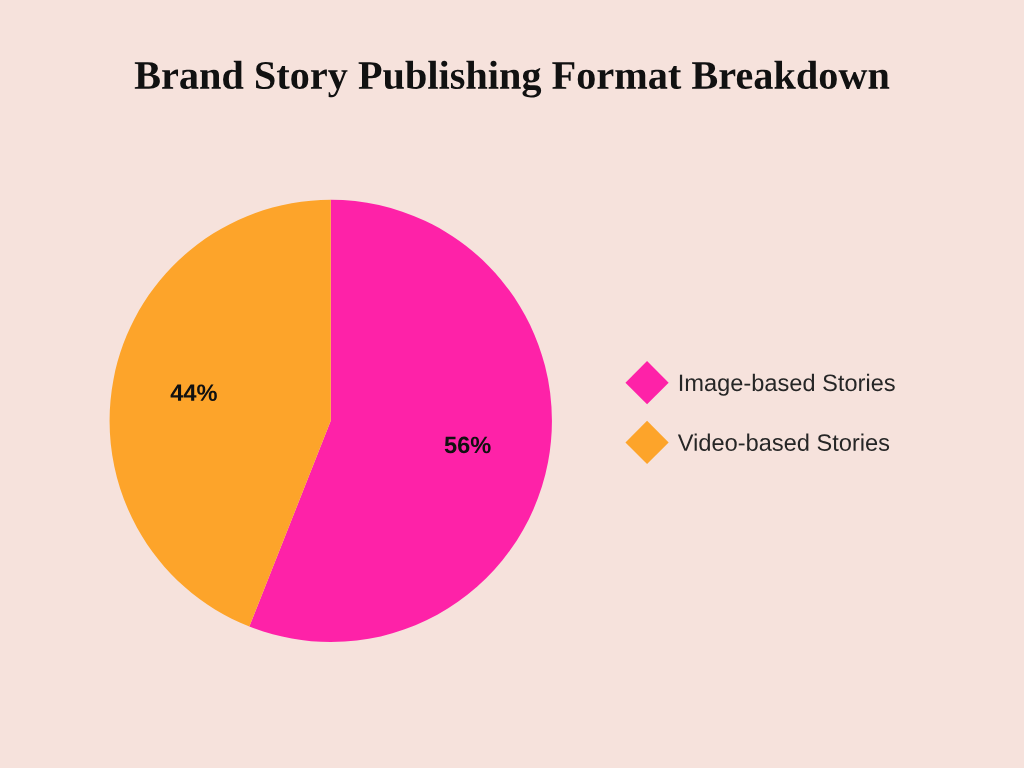 The image size is (1024, 768). I want to click on chart-title: Brand Story Publishing Format Breakdown, so click(512, 79).